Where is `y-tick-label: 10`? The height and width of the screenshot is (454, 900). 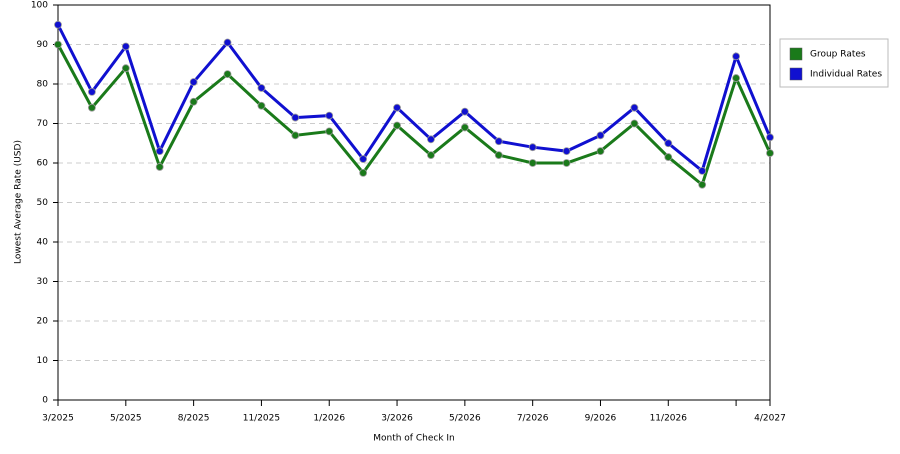 y-tick-label: 10 is located at coordinates (43, 361).